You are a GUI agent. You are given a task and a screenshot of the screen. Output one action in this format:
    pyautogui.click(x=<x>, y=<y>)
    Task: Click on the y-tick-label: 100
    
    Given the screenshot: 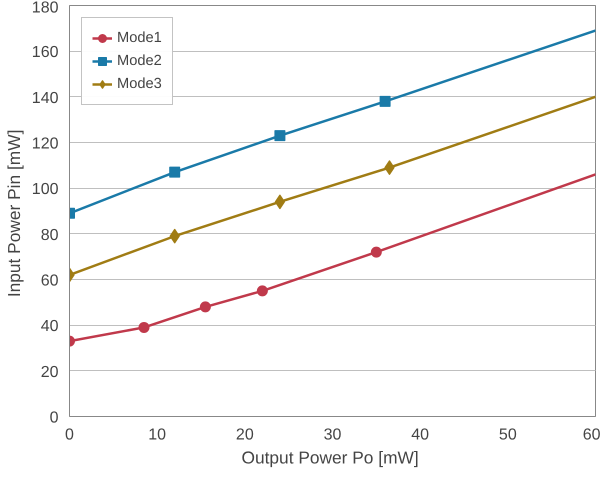 What is the action you would take?
    pyautogui.click(x=45, y=189)
    